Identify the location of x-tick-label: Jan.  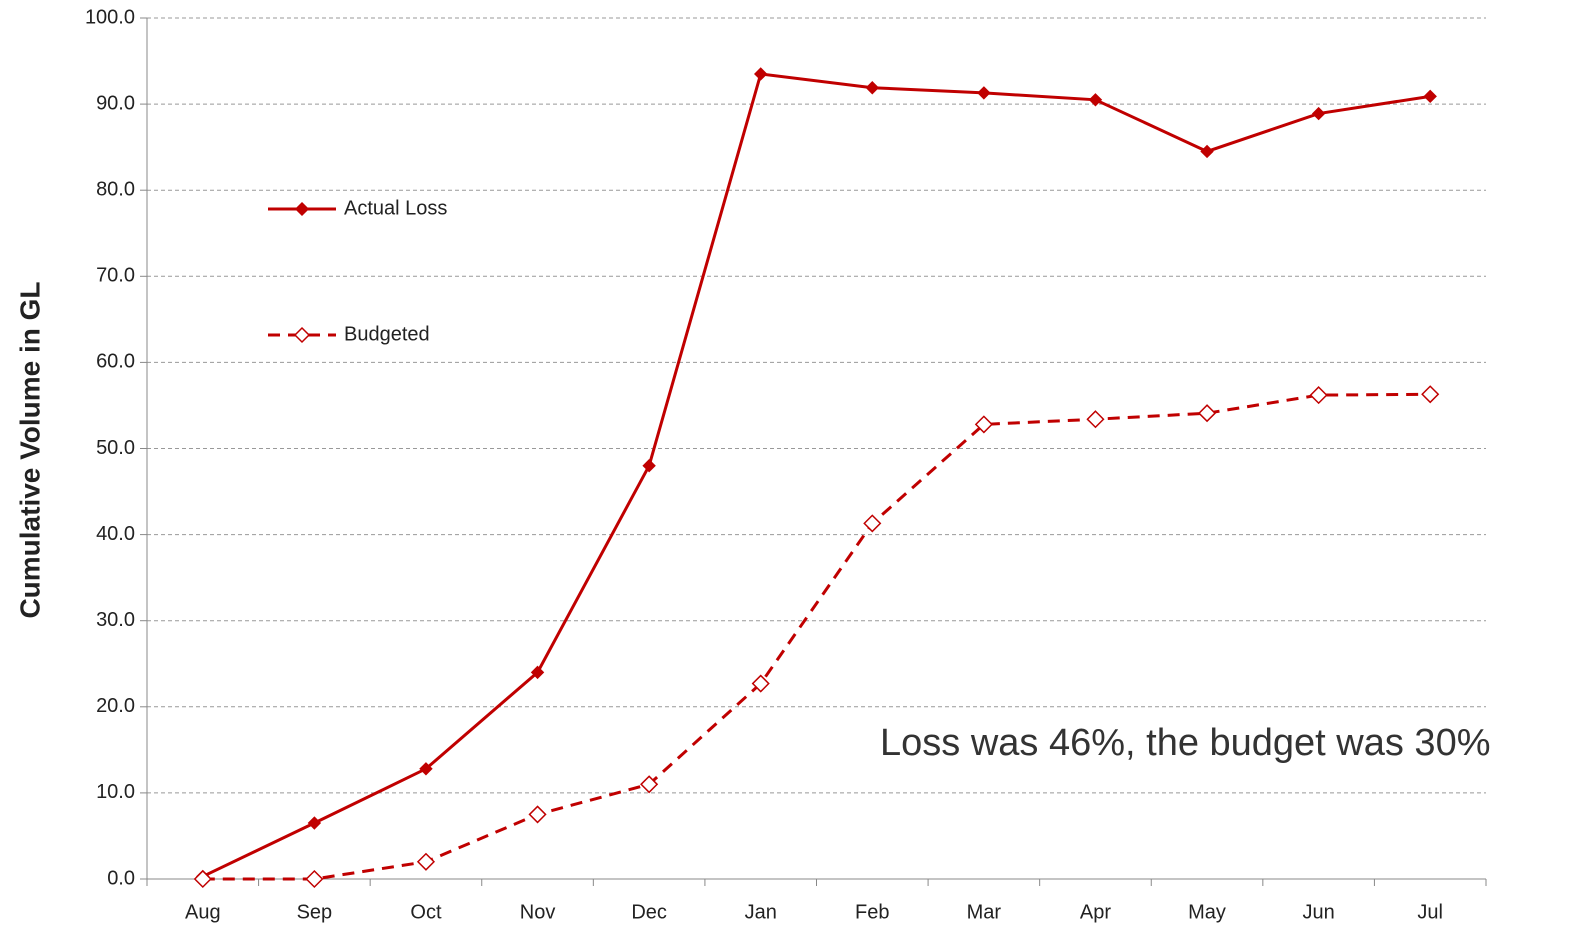
(761, 912).